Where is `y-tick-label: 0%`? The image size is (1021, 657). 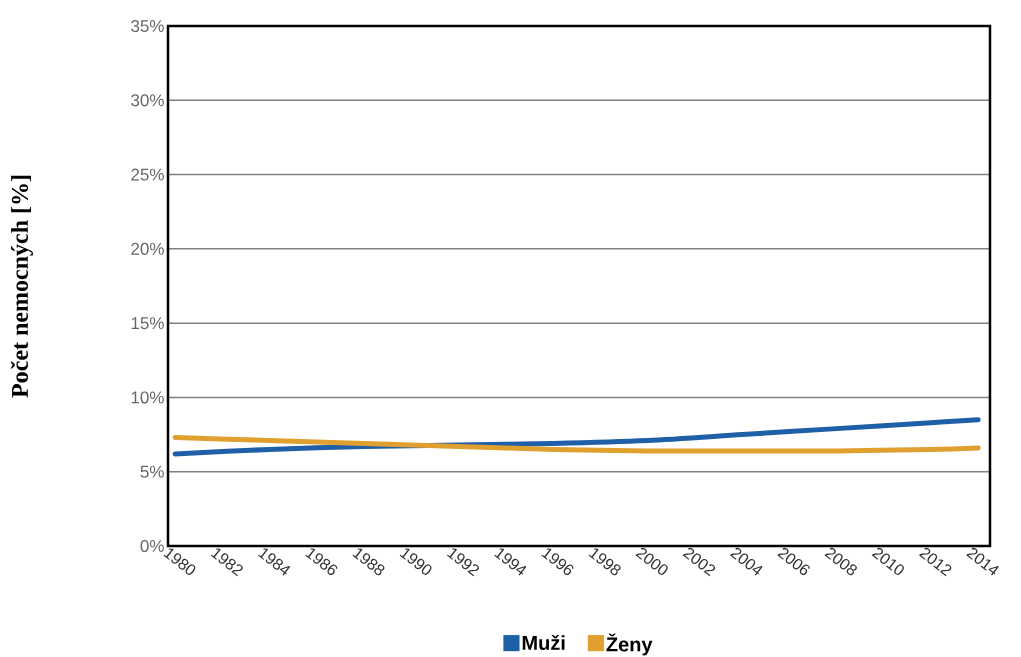
y-tick-label: 0% is located at coordinates (152, 546).